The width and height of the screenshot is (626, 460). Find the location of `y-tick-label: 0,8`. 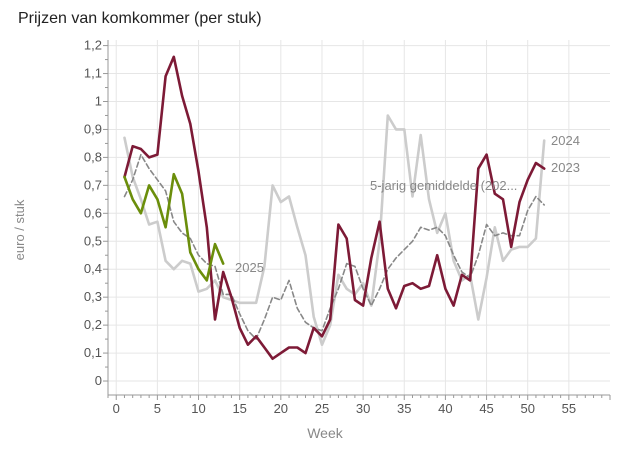

y-tick-label: 0,8 is located at coordinates (93, 156).